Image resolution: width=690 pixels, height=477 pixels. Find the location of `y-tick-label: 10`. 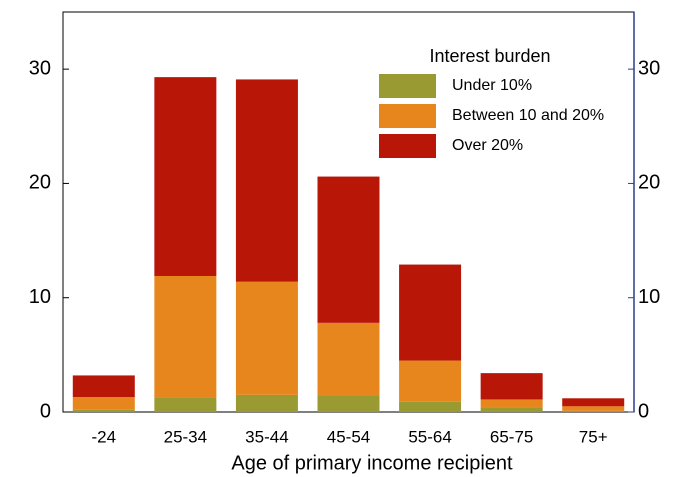

y-tick-label: 10 is located at coordinates (40, 297).